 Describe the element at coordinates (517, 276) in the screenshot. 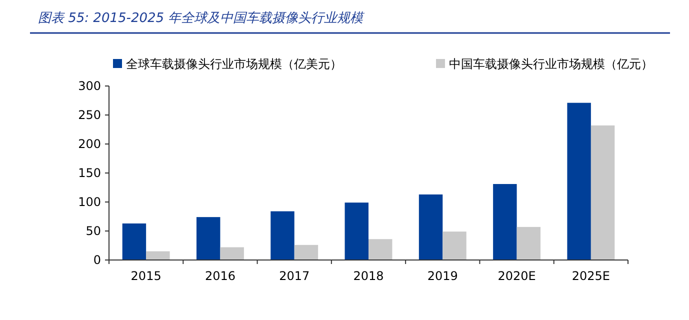

I see `x-tick-label: 2020E` at that location.